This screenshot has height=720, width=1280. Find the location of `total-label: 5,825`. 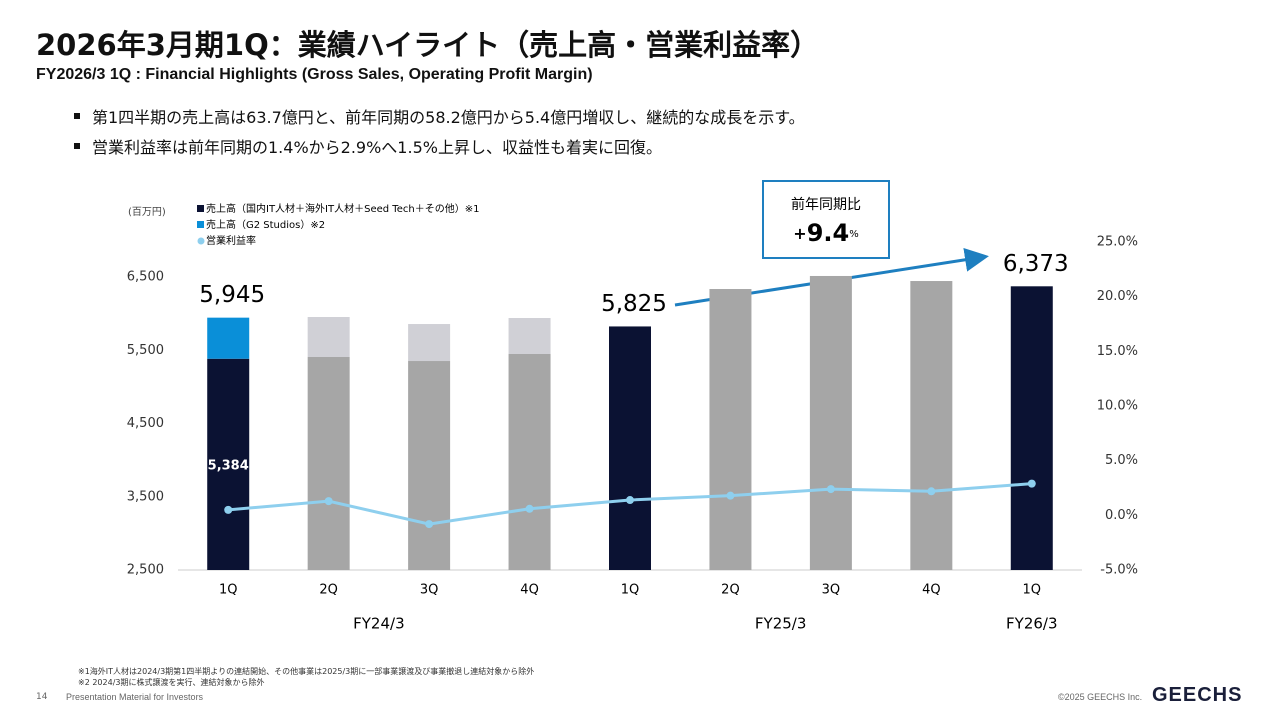

total-label: 5,825 is located at coordinates (634, 304).